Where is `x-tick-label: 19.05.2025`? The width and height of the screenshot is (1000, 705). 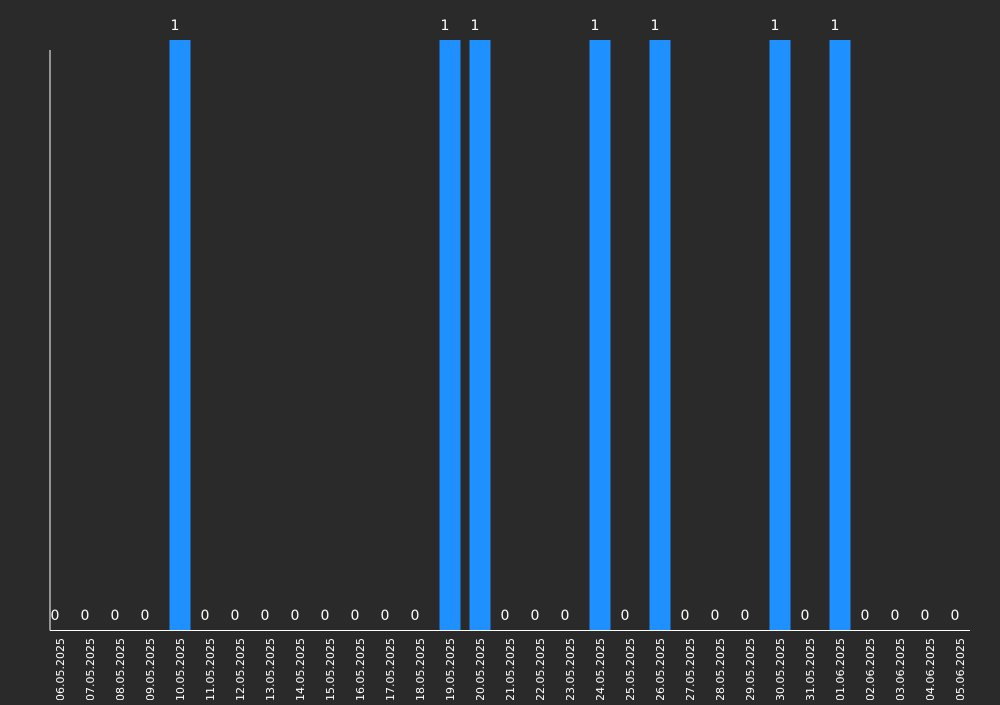 x-tick-label: 19.05.2025 is located at coordinates (450, 669).